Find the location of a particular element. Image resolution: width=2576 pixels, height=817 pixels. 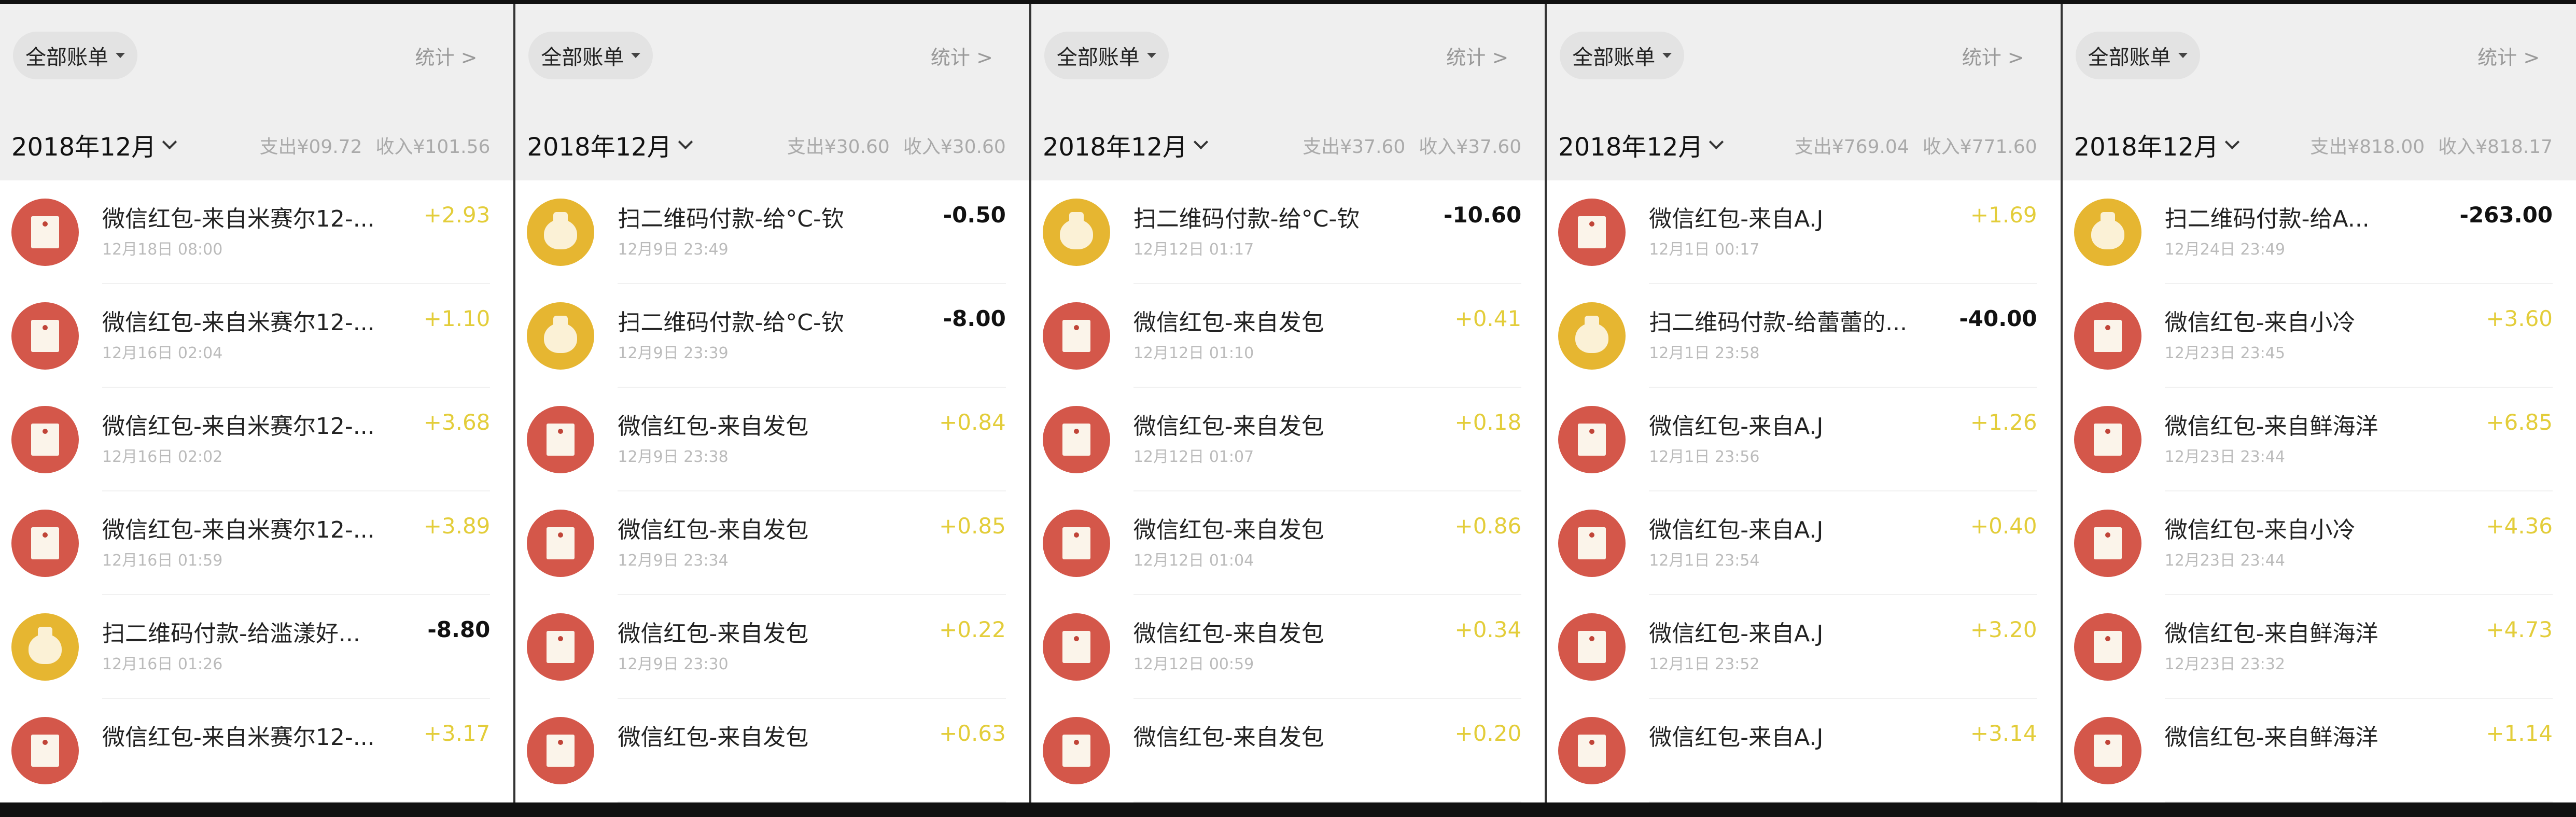

transaction-row: 微信红包-来自A.J 12月1日 00:17 +1.69 is located at coordinates (1803, 232).